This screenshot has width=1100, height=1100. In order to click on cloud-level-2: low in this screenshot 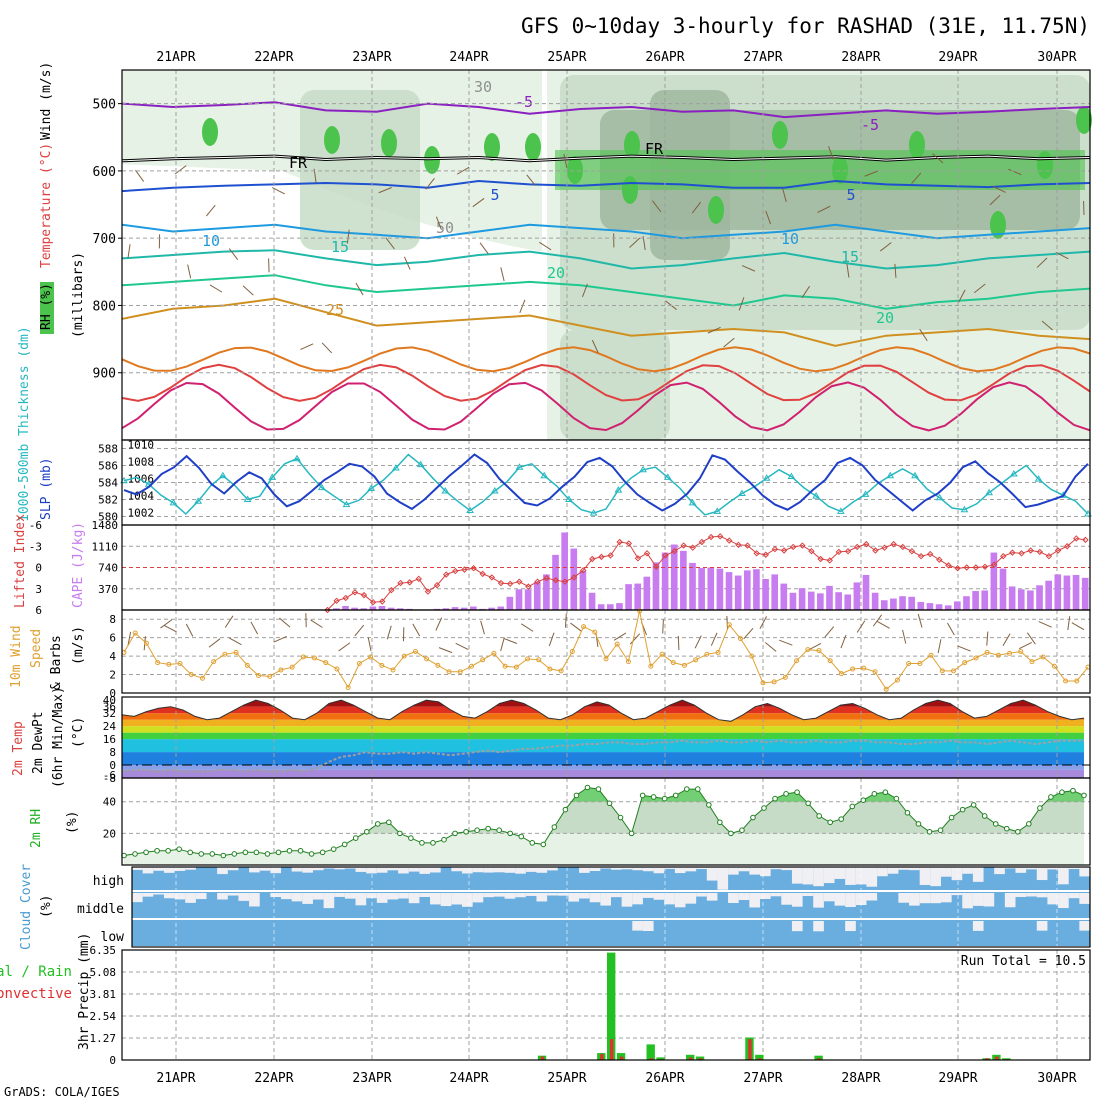, I will do `click(113, 937)`.